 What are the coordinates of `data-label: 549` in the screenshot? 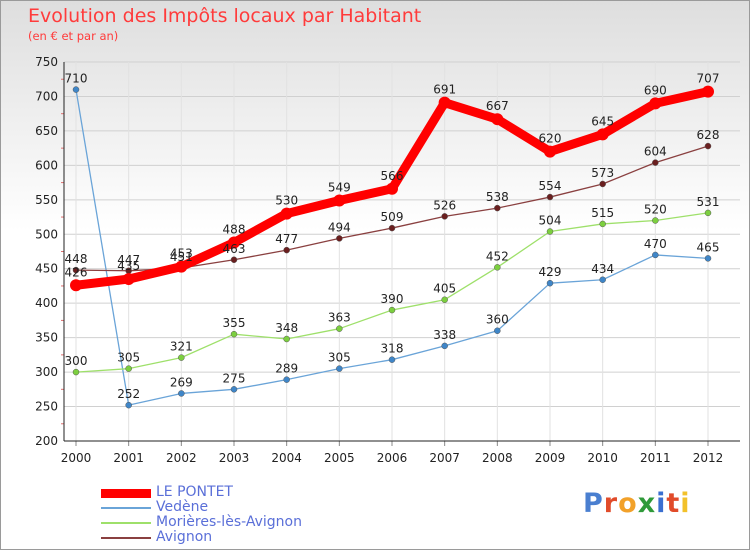 It's located at (339, 188).